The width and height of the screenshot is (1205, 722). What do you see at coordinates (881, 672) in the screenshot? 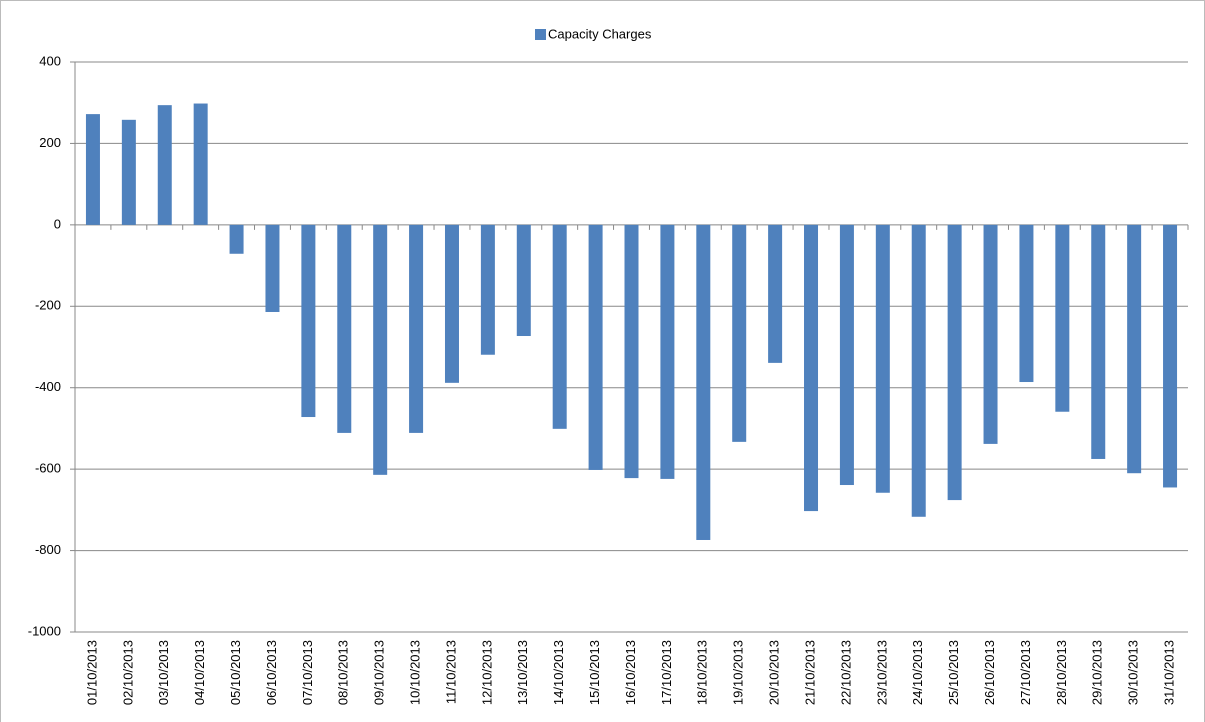
I see `x-tick-label: 23/10/2013` at bounding box center [881, 672].